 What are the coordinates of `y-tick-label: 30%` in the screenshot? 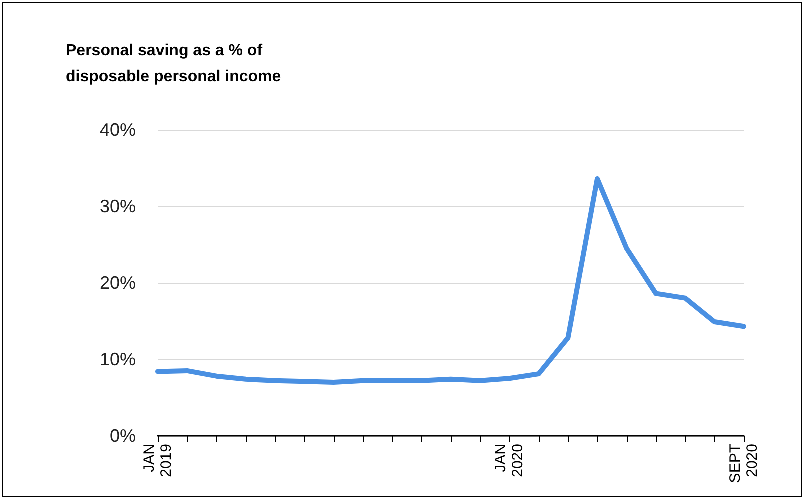 It's located at (118, 206).